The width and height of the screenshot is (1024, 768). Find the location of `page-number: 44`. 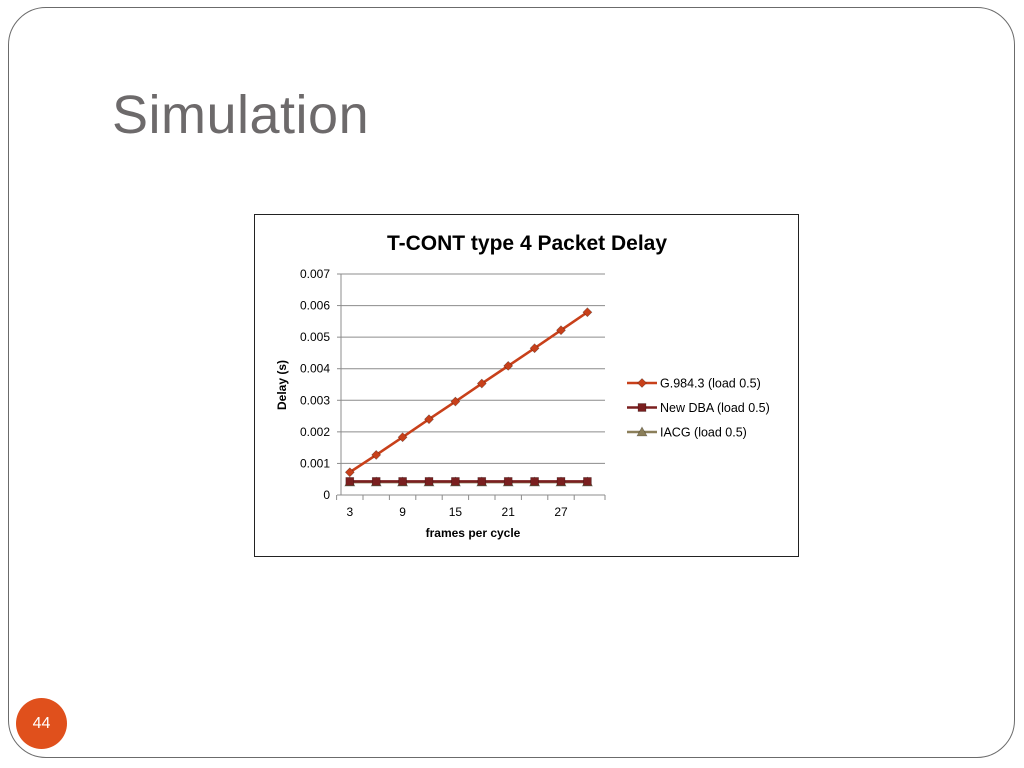

page-number: 44 is located at coordinates (41, 723).